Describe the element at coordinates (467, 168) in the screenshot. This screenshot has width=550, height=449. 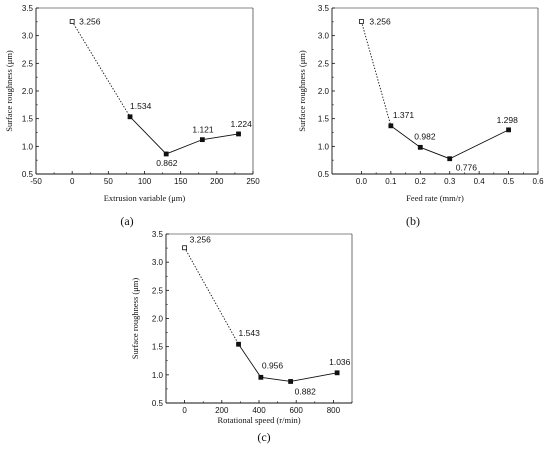
I see `data-label: 0.776` at that location.